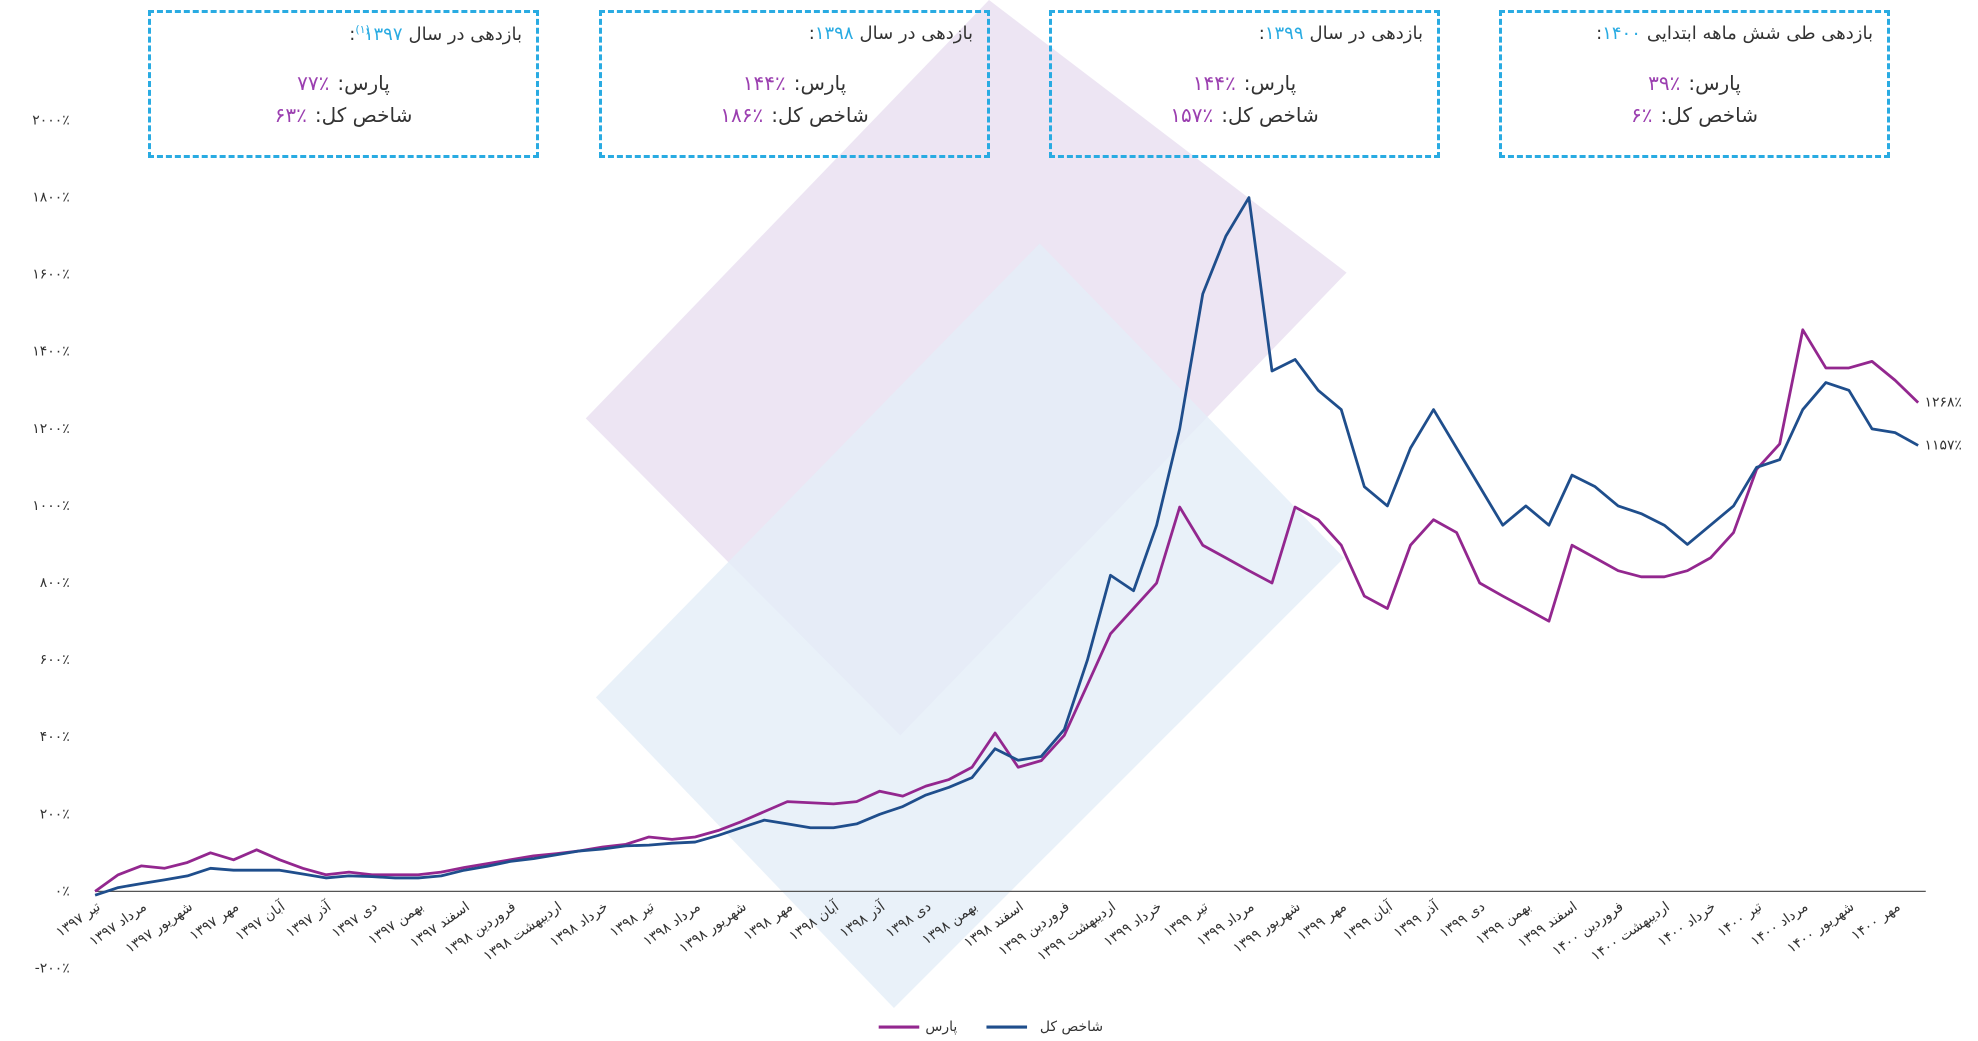  I want to click on return-box: بازدهی در سال ۱۳۹۸: پارس: ۱۴۴٪ شاخص کل: ۱۸۶٪, so click(794, 84).